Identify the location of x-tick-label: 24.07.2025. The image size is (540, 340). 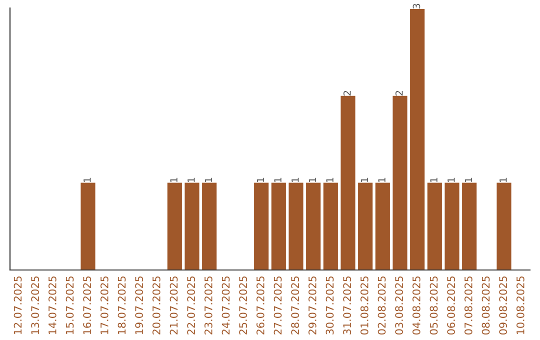
(226, 305).